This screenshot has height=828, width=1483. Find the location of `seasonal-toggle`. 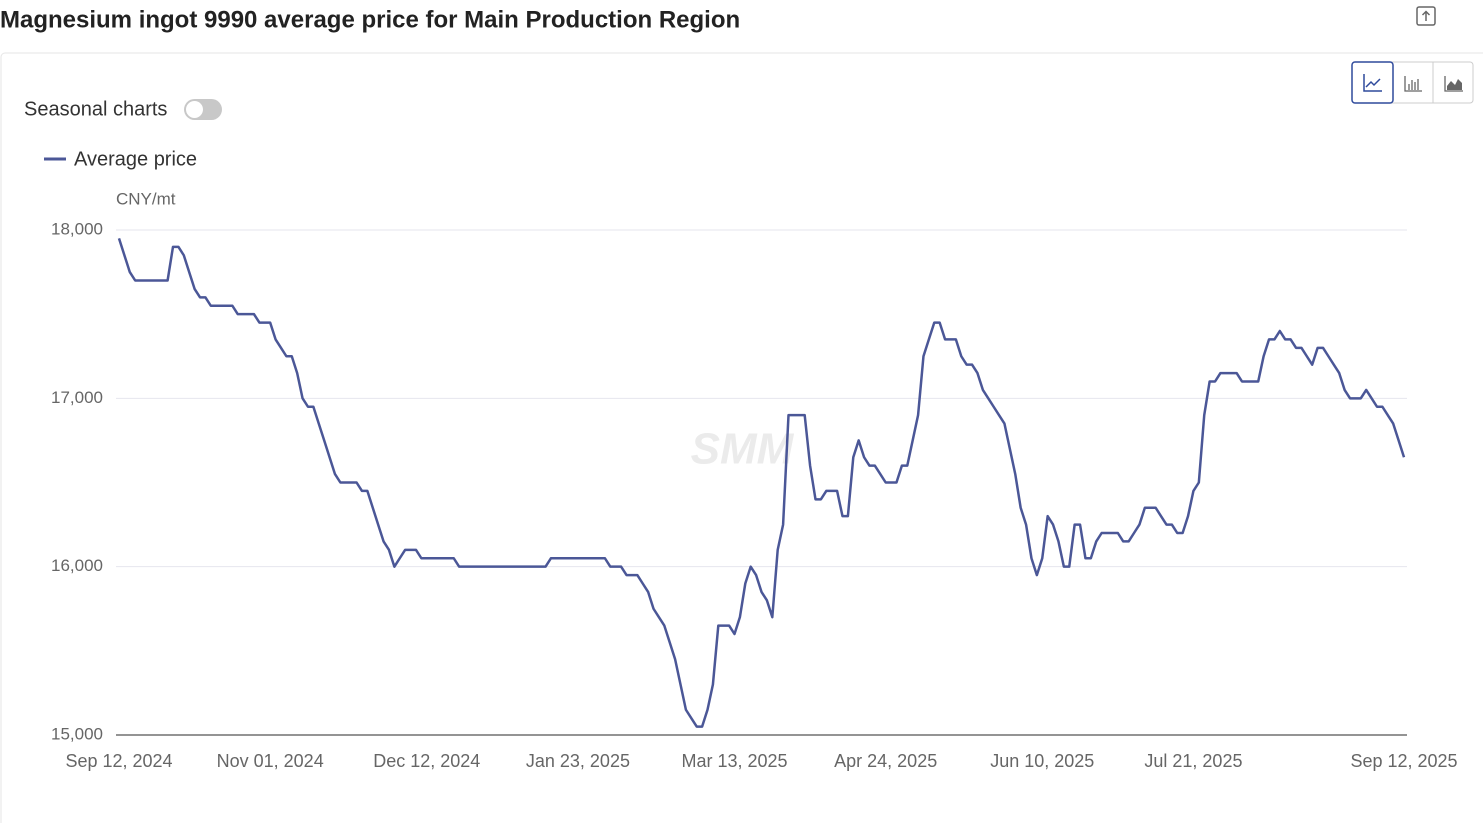

seasonal-toggle is located at coordinates (203, 109).